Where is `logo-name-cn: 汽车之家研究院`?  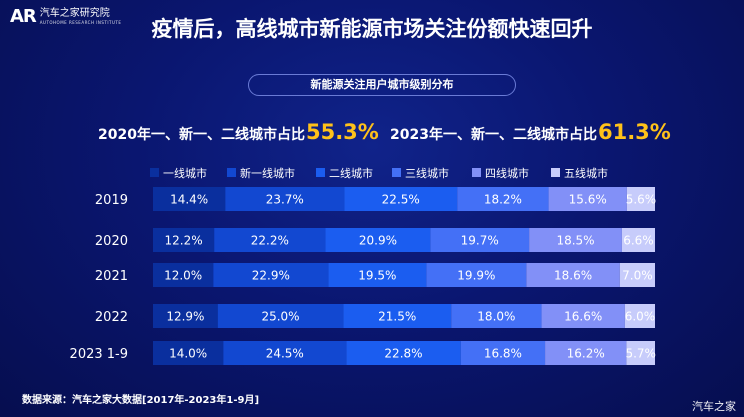 logo-name-cn: 汽车之家研究院 is located at coordinates (74, 13).